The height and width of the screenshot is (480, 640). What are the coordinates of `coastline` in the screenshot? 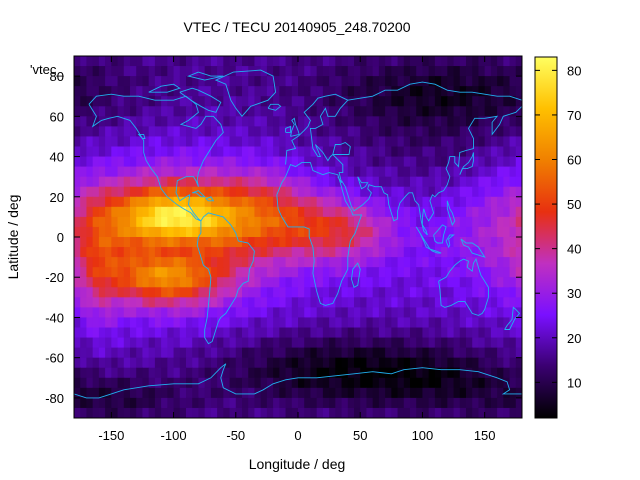 It's located at (440, 234).